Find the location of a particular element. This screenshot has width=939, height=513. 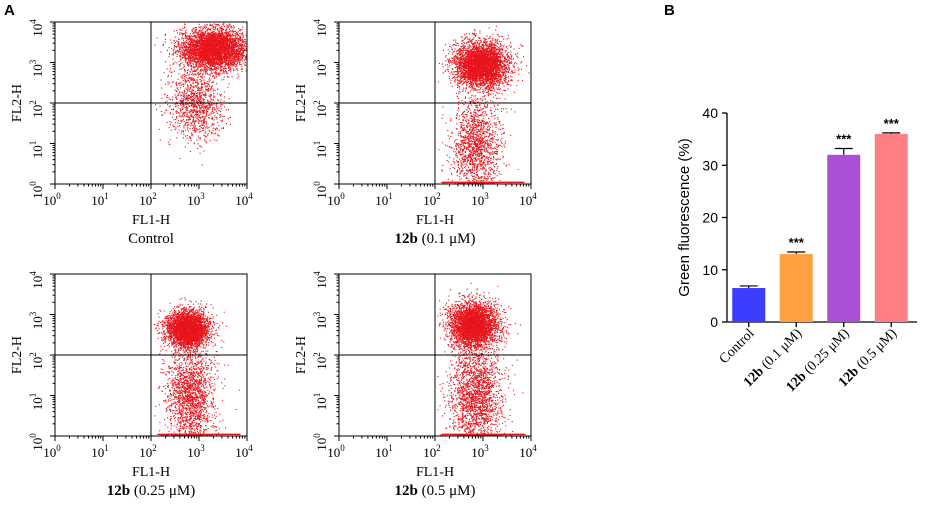

dot-cloud is located at coordinates (201, 94).